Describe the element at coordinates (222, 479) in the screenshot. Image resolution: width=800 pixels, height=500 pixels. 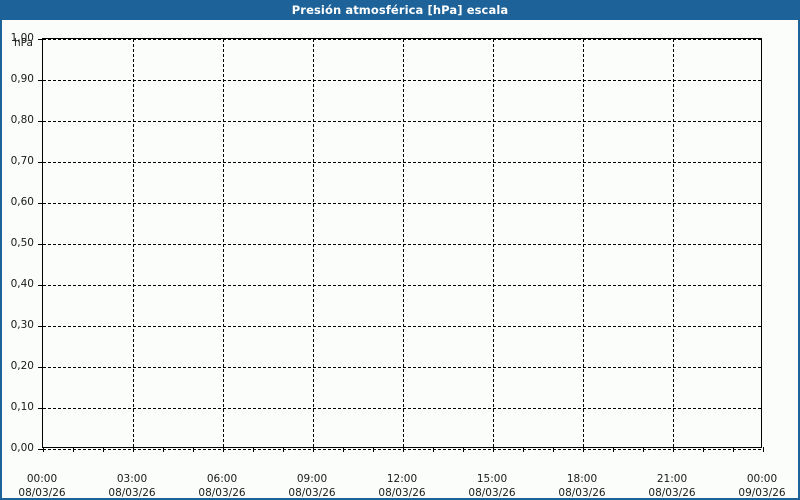
I see `x-axis-tick-time: 06:00` at that location.